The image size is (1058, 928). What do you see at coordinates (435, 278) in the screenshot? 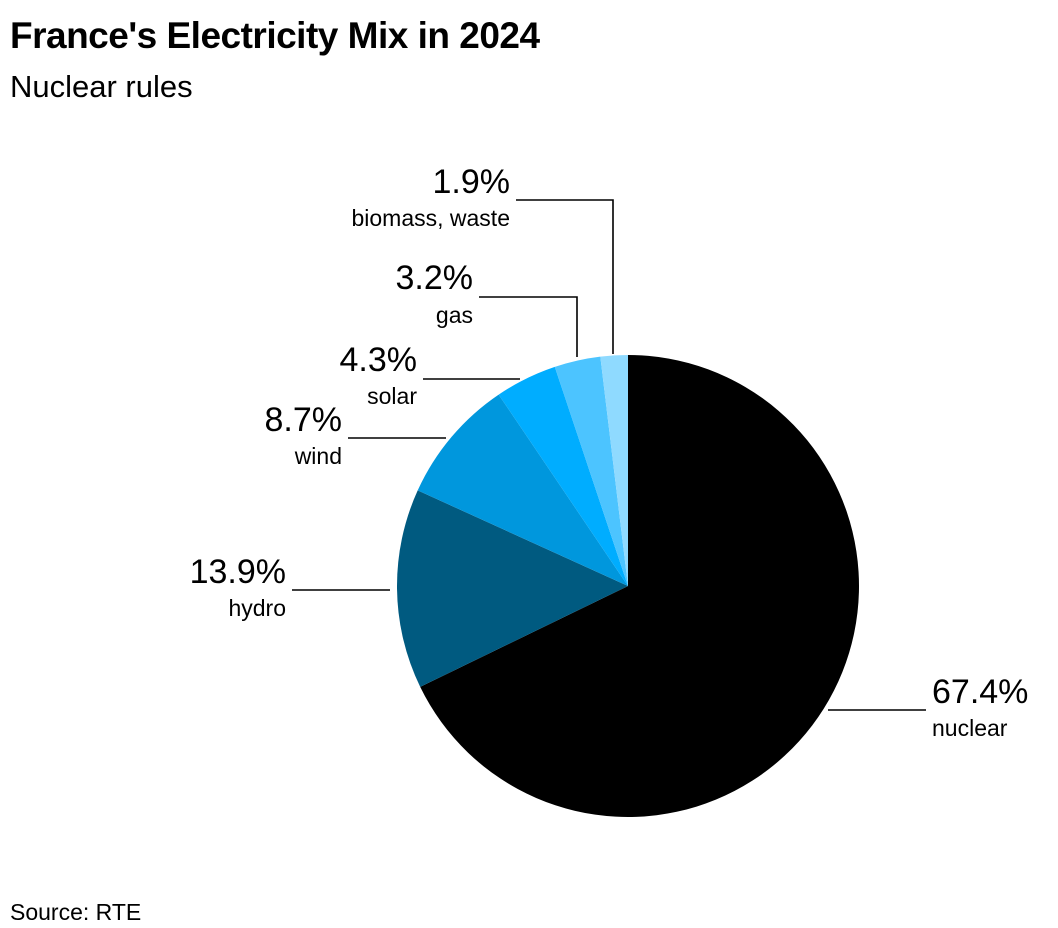
I see `value-label-gas: 3.2%` at bounding box center [435, 278].